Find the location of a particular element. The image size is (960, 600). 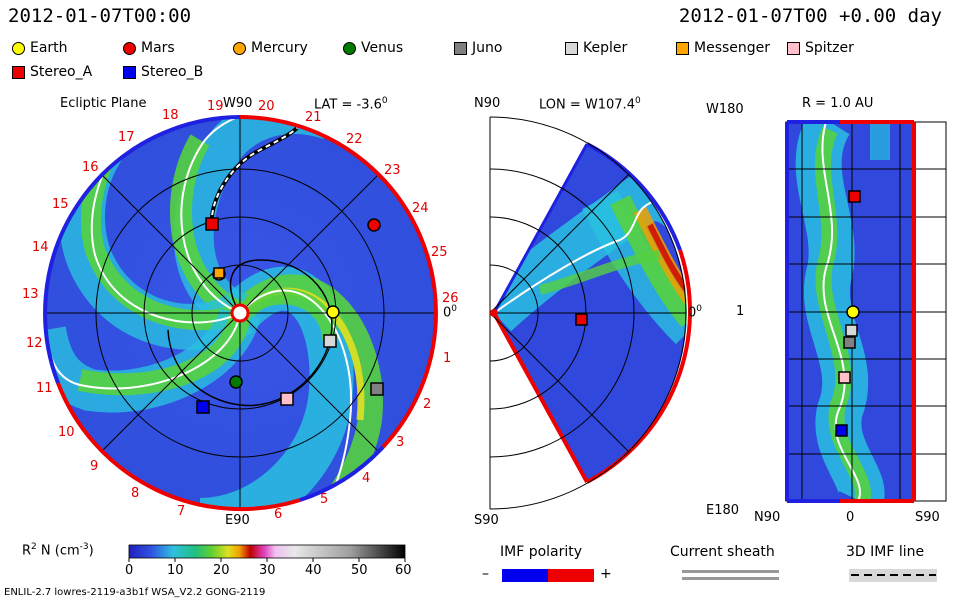

sector-number: 24 is located at coordinates (420, 208).